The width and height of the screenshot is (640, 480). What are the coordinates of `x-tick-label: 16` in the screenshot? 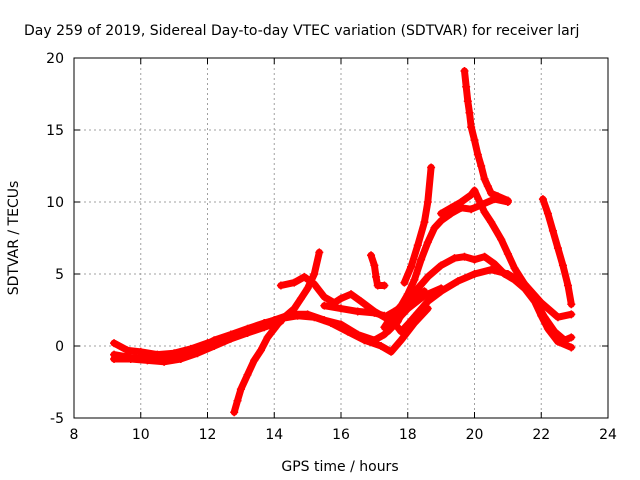 It's located at (341, 435).